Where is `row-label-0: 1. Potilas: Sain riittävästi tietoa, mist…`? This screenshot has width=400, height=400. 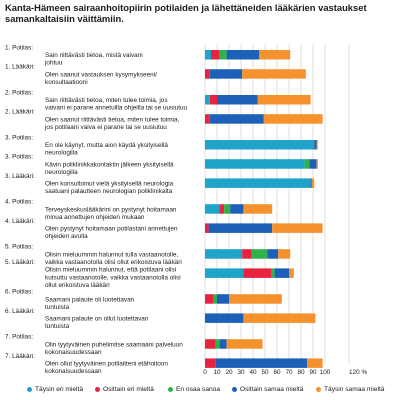
row-label-0: 1. Potilas: Sain riittävästi tietoa, mist… is located at coordinates (74, 55).